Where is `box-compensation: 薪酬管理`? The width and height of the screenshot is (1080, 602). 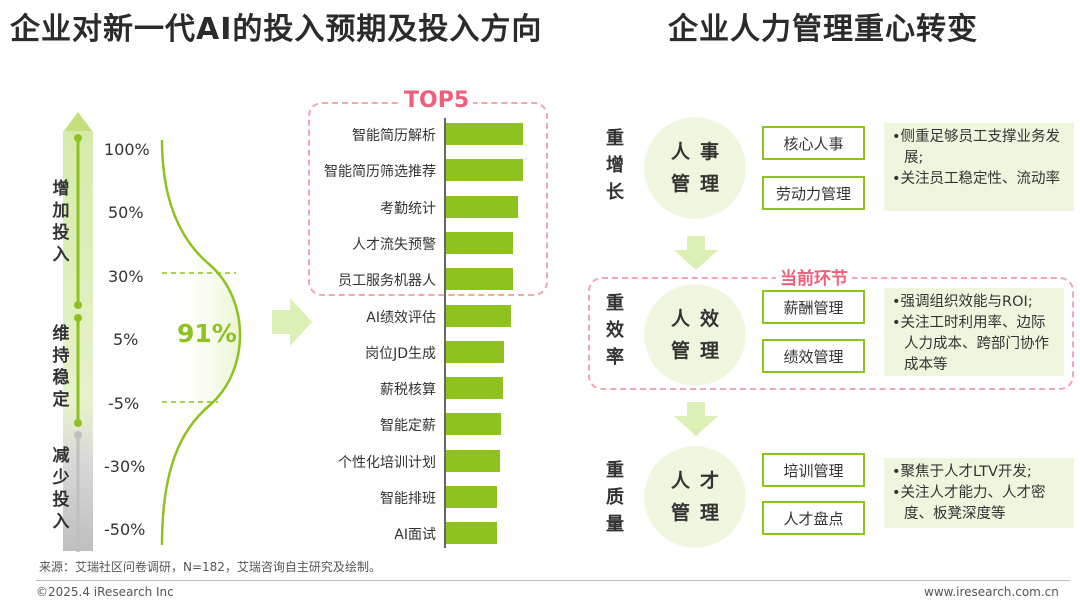
box-compensation: 薪酬管理 is located at coordinates (813, 307).